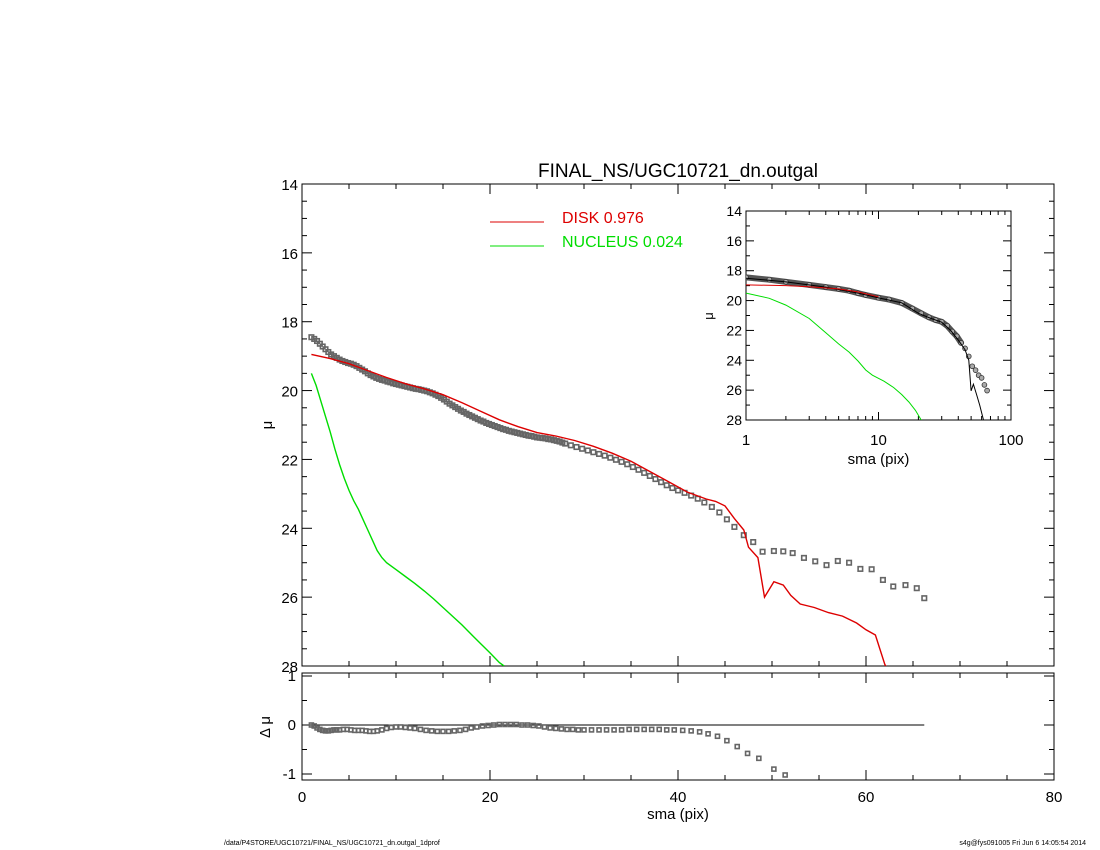 The width and height of the screenshot is (1100, 850). What do you see at coordinates (879, 459) in the screenshot?
I see `inset-x-axis-label: sma (pix)` at bounding box center [879, 459].